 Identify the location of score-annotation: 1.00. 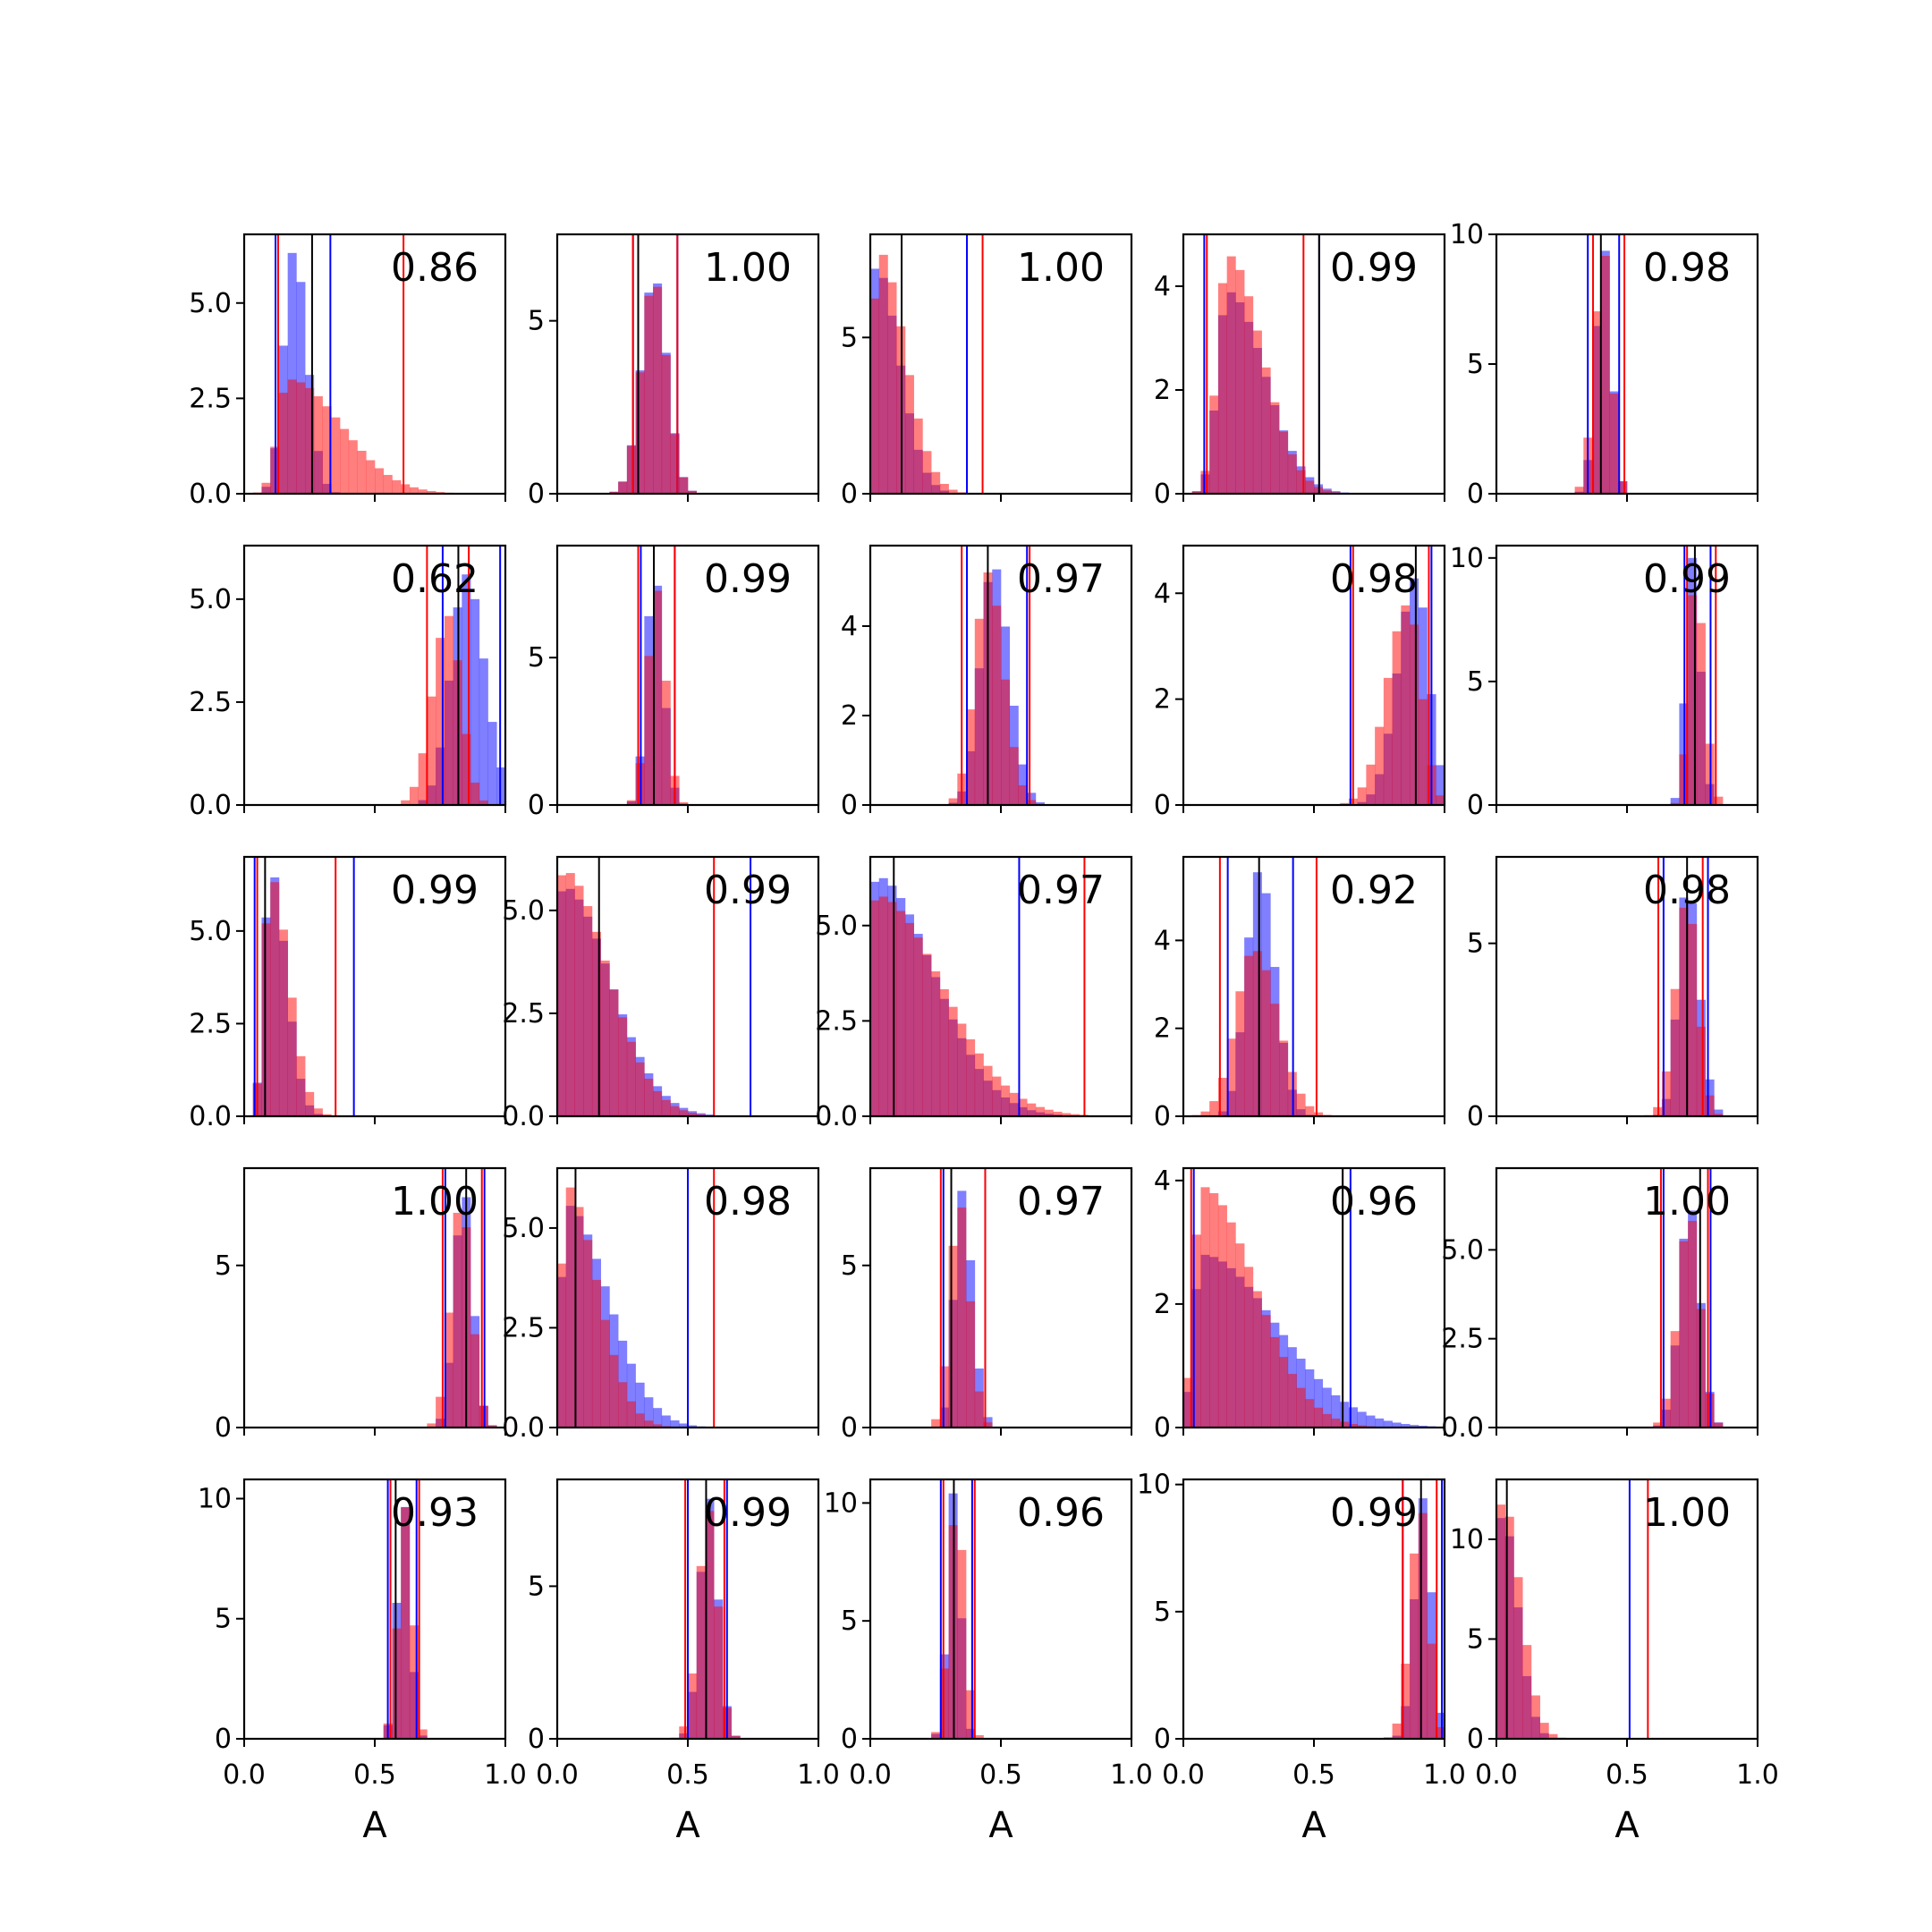
(1687, 1513).